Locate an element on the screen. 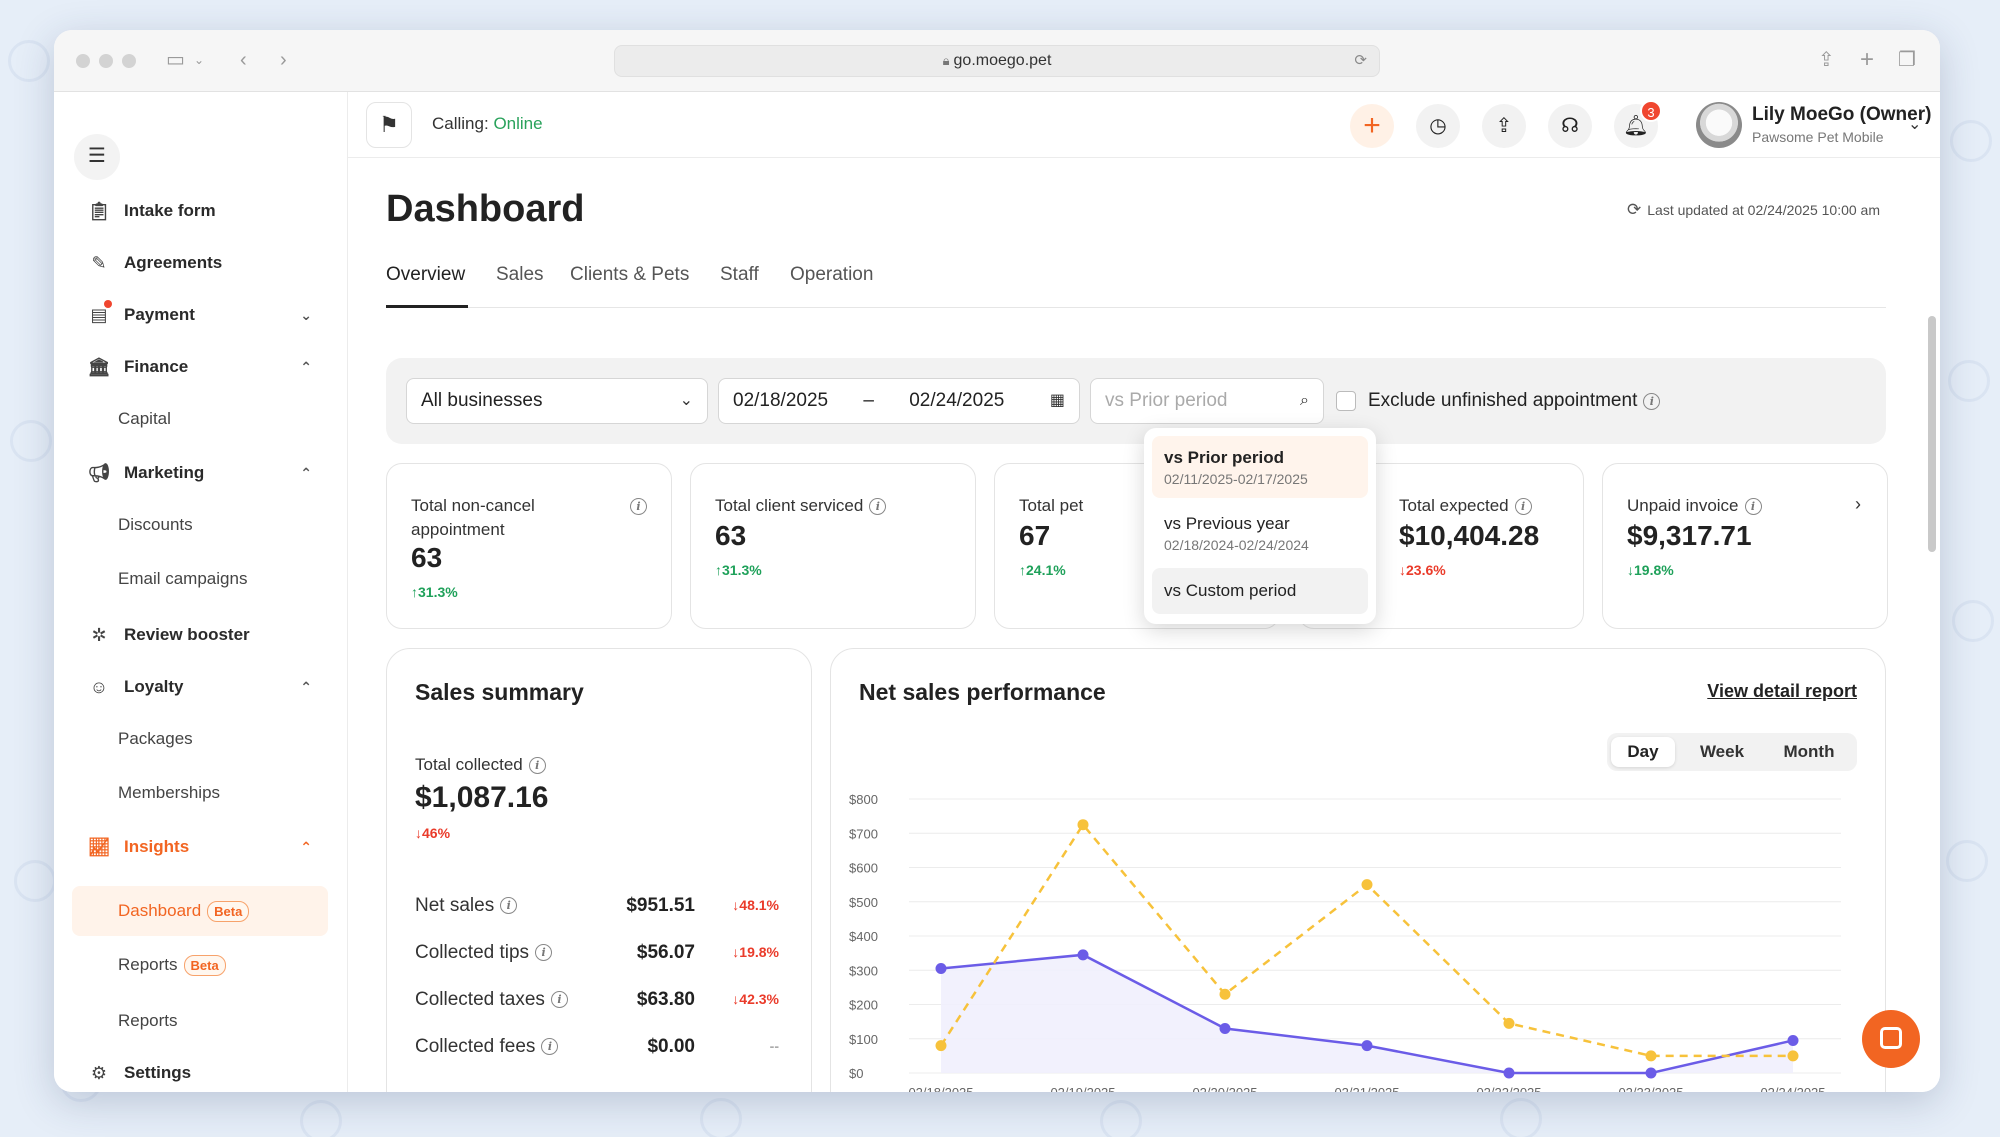 The width and height of the screenshot is (2000, 1137). address-bar: 🔒︎ go.moego.pet ⟳ is located at coordinates (997, 61).